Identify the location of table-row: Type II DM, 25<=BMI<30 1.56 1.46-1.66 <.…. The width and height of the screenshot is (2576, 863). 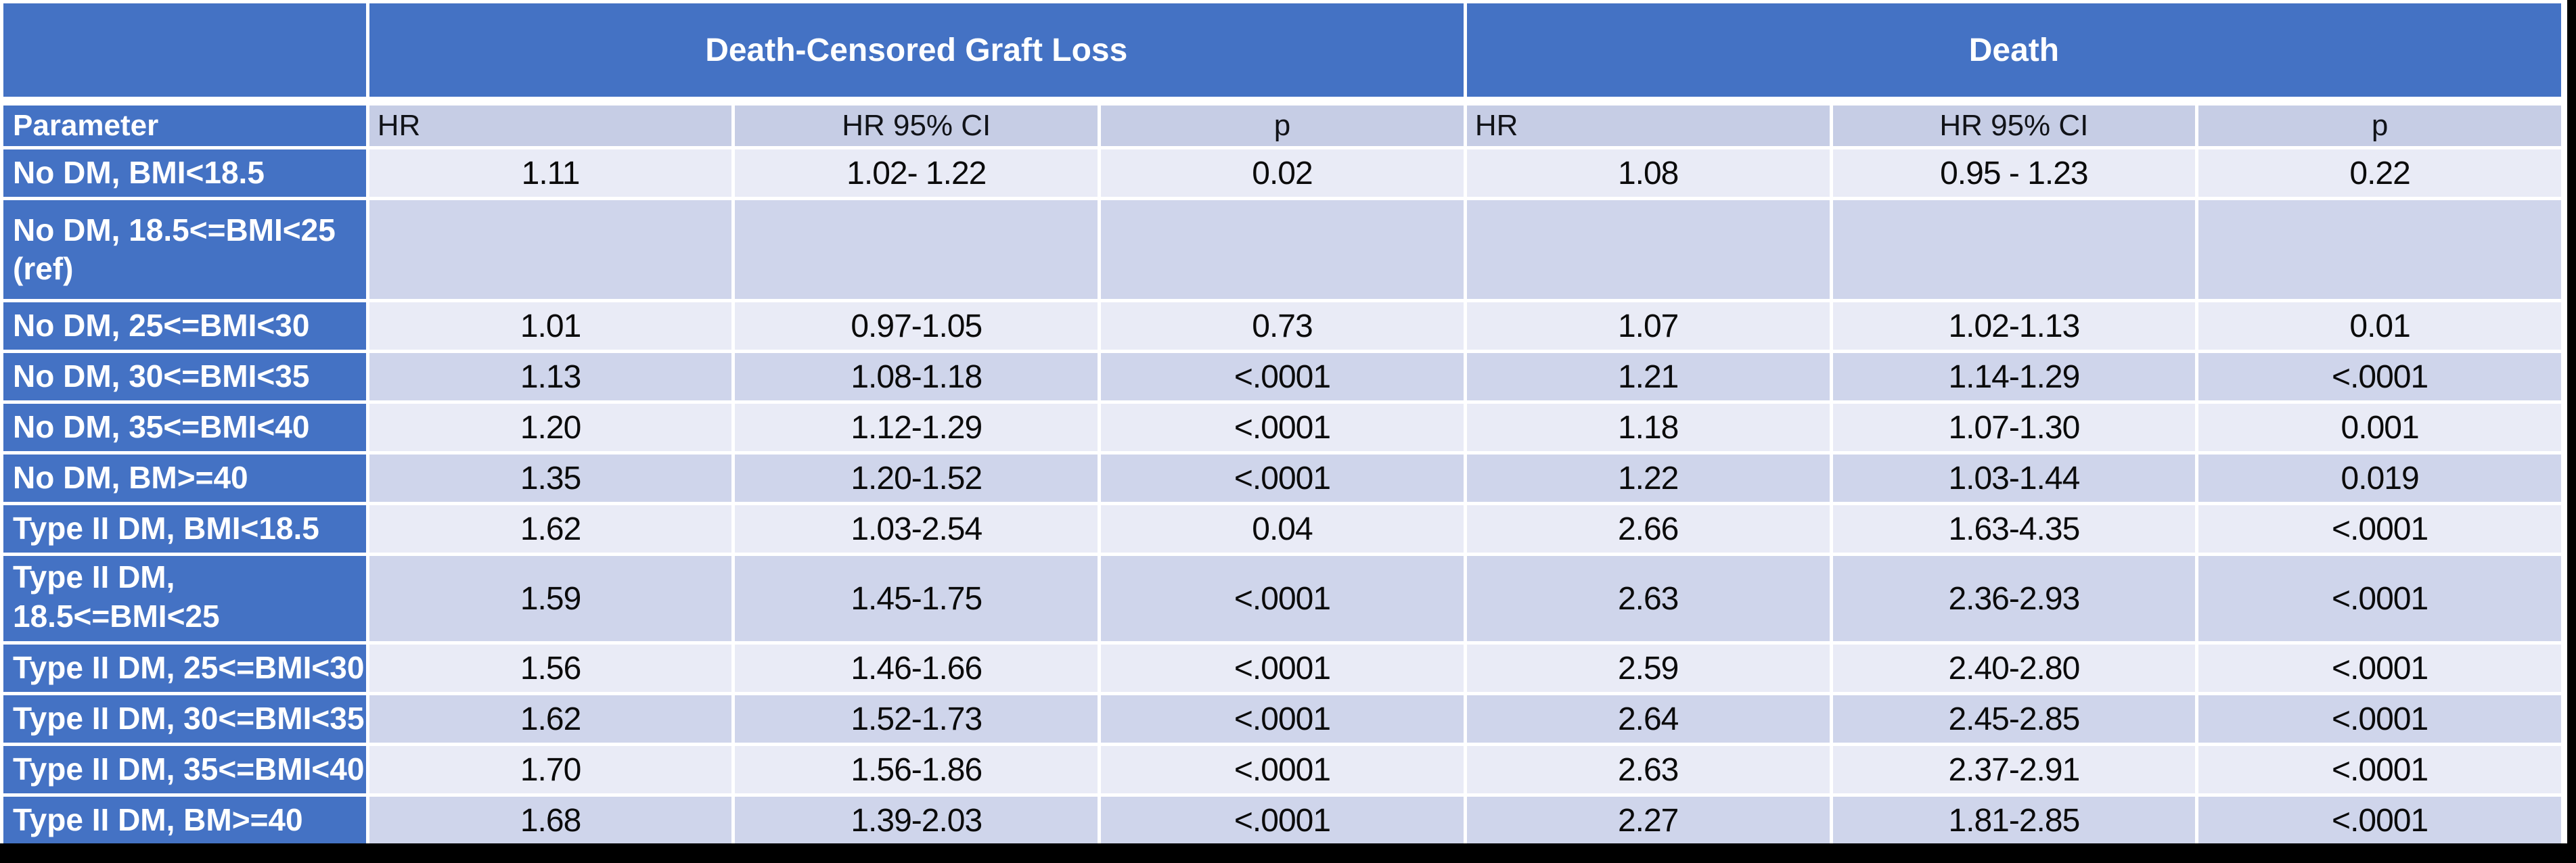
(1282, 668).